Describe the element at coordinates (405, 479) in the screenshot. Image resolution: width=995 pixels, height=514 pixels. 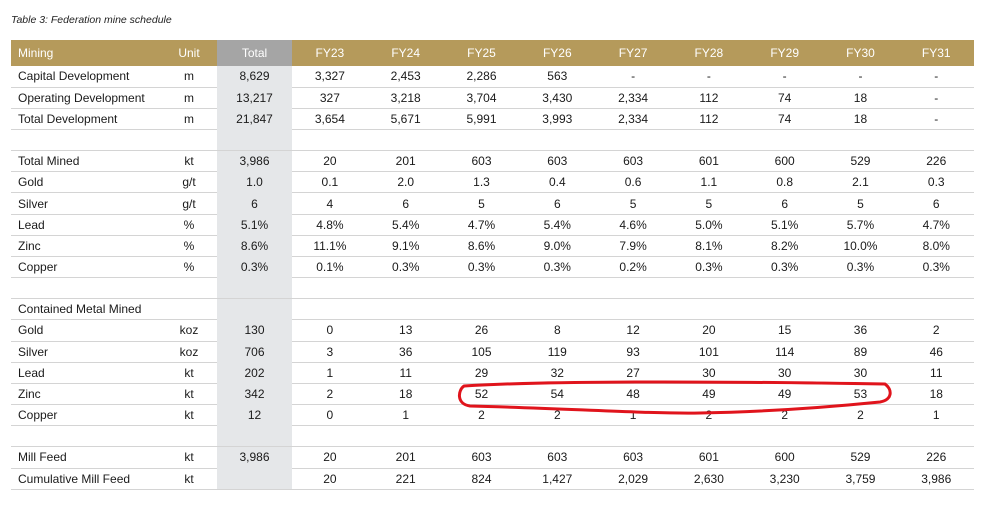
I see `value-cell: 221` at that location.